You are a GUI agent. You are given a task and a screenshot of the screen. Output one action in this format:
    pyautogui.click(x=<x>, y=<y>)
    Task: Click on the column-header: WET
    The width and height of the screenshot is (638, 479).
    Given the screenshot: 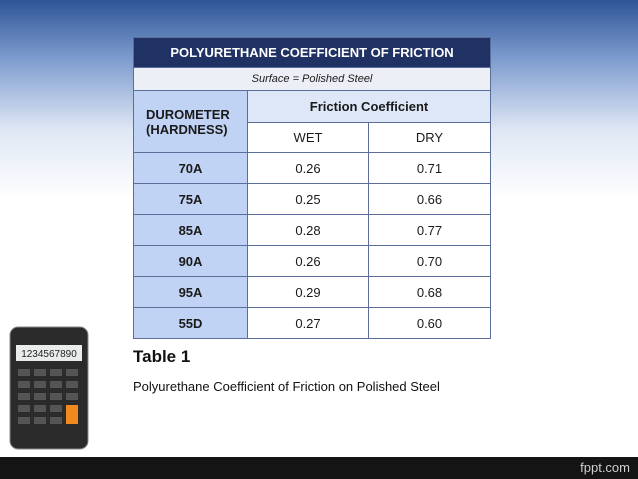 What is the action you would take?
    pyautogui.click(x=308, y=137)
    